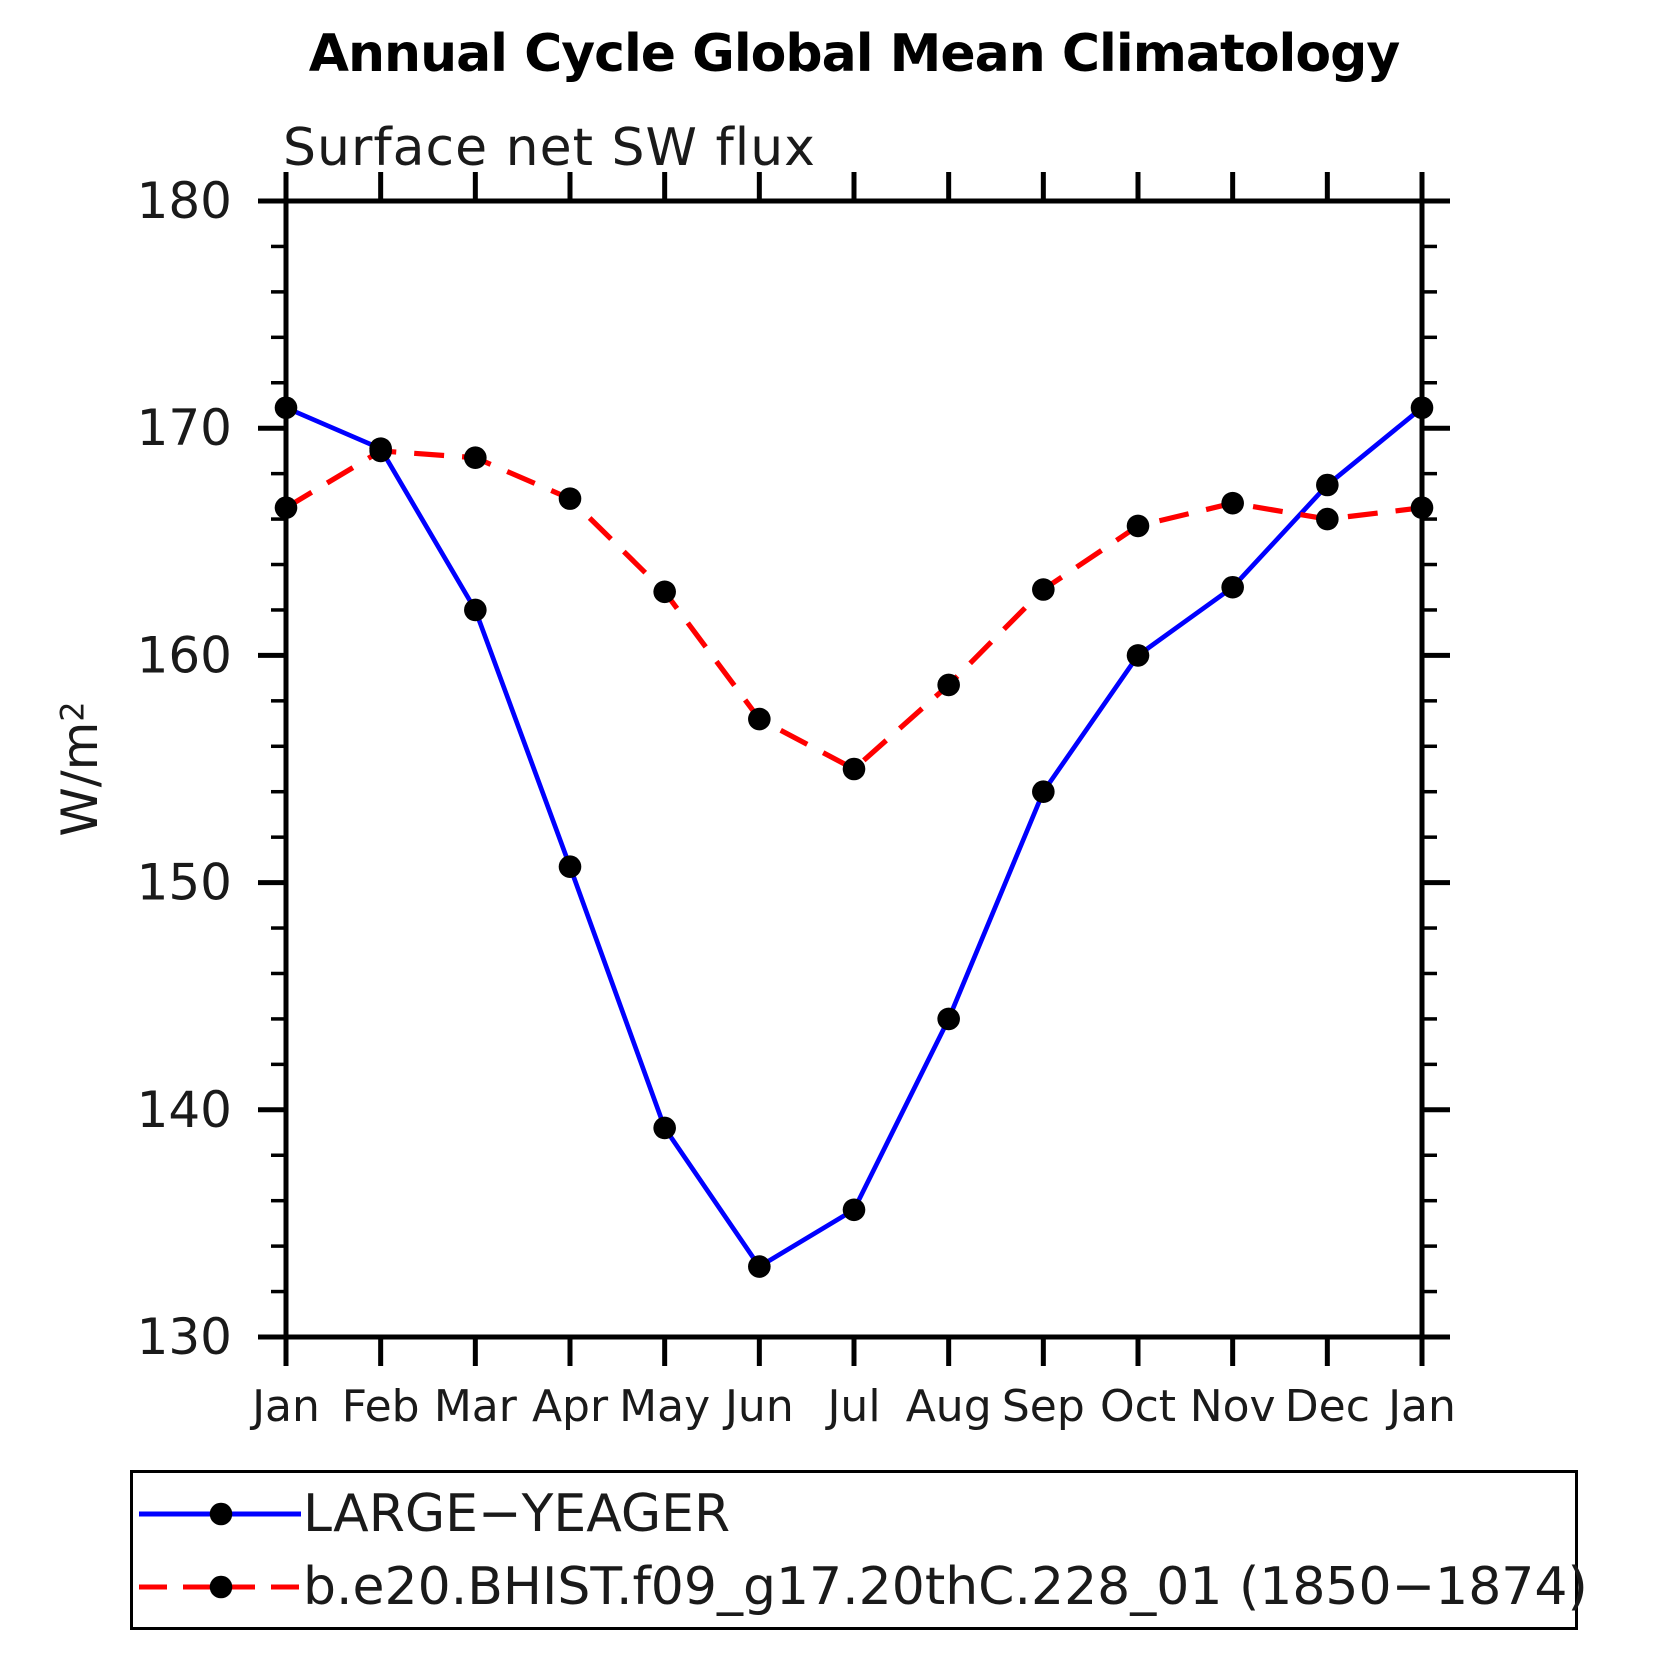  What do you see at coordinates (949, 1406) in the screenshot?
I see `x-tick-label: Aug` at bounding box center [949, 1406].